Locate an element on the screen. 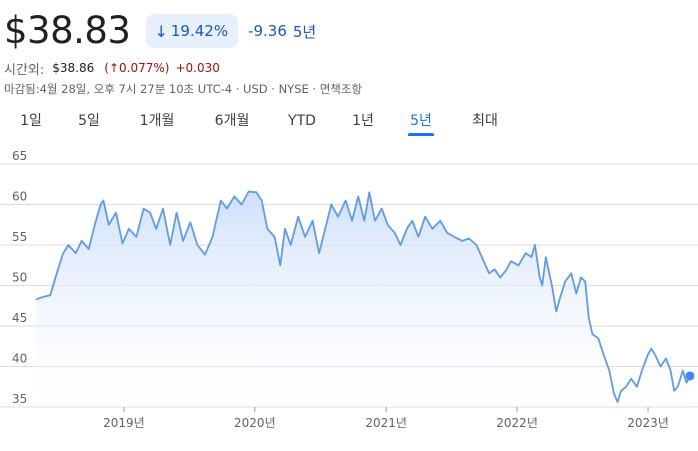 The image size is (698, 451). after-hours-price: $38.86 is located at coordinates (73, 68).